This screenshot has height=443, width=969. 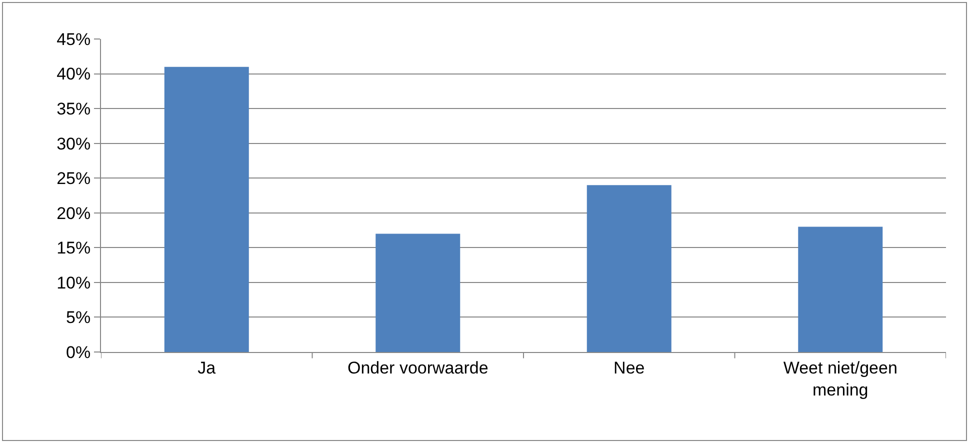 I want to click on y-tick-label: 35%, so click(x=73, y=109).